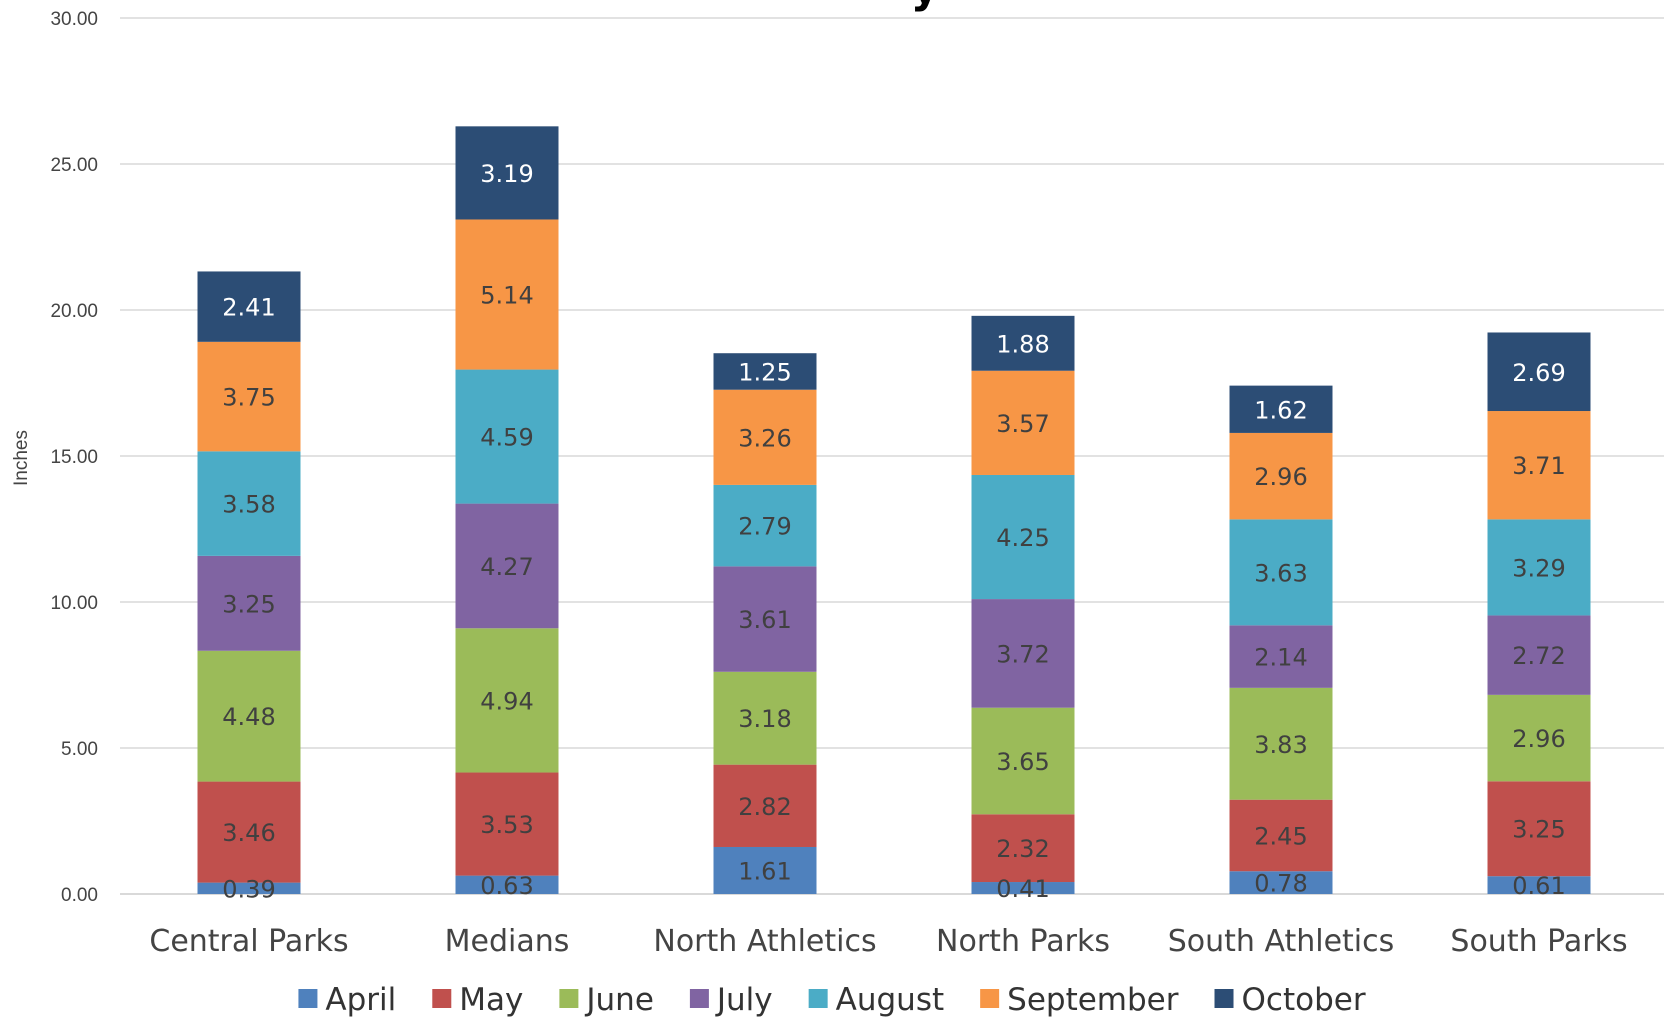 Image resolution: width=1664 pixels, height=1029 pixels. Describe the element at coordinates (74, 165) in the screenshot. I see `y-tick-label: 25.00` at that location.